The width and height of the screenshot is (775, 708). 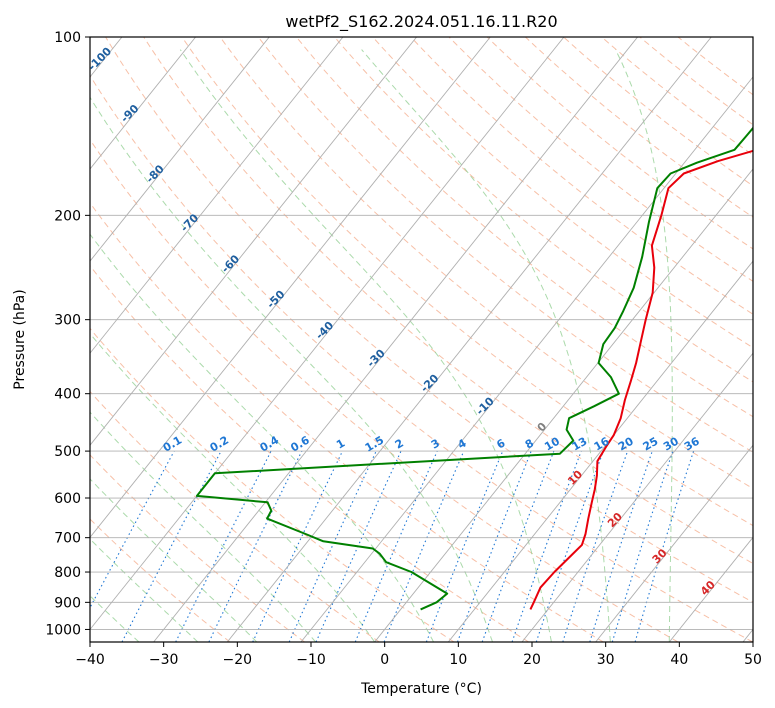 I want to click on x-tick-label: 40, so click(x=679, y=660).